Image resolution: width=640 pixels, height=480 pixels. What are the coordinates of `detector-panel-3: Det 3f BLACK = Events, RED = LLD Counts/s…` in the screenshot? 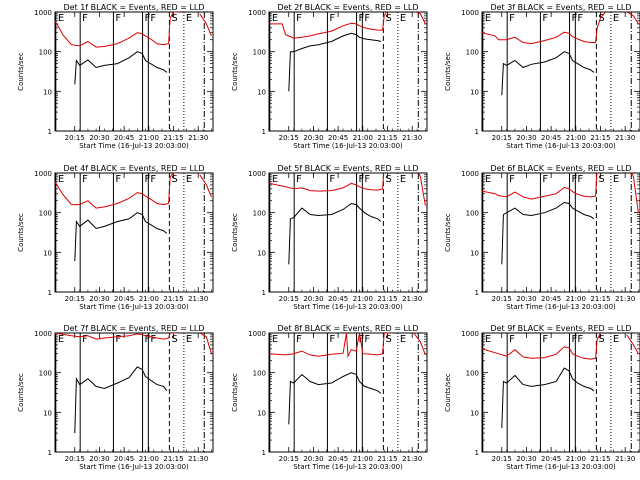 It's located at (542, 76).